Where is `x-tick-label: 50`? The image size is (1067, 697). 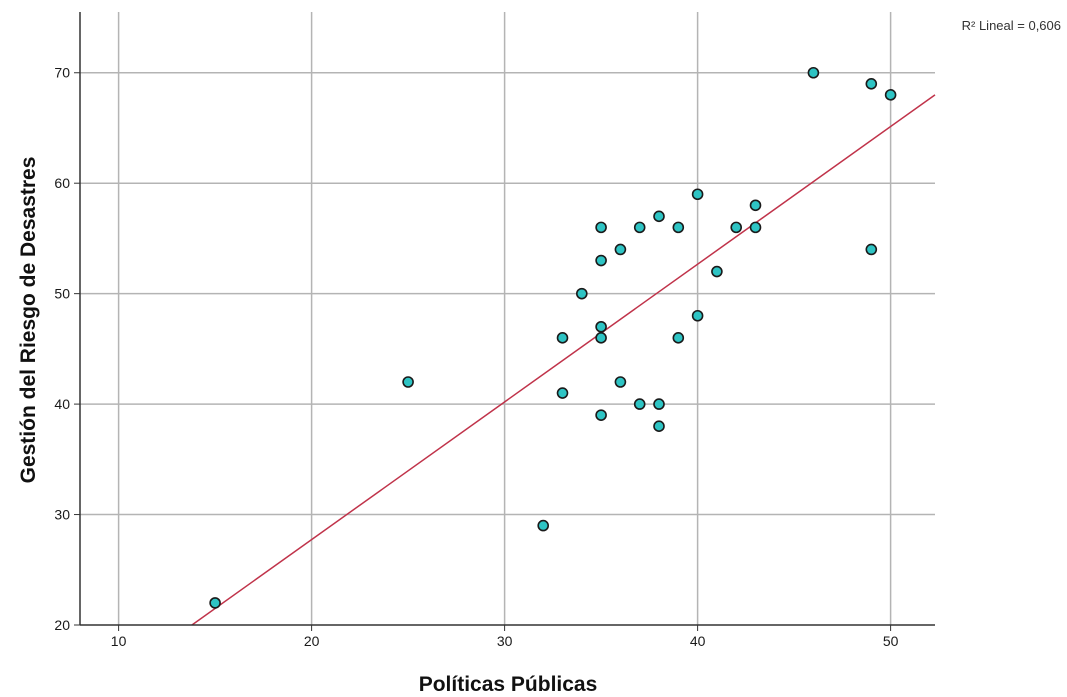 x-tick-label: 50 is located at coordinates (891, 641).